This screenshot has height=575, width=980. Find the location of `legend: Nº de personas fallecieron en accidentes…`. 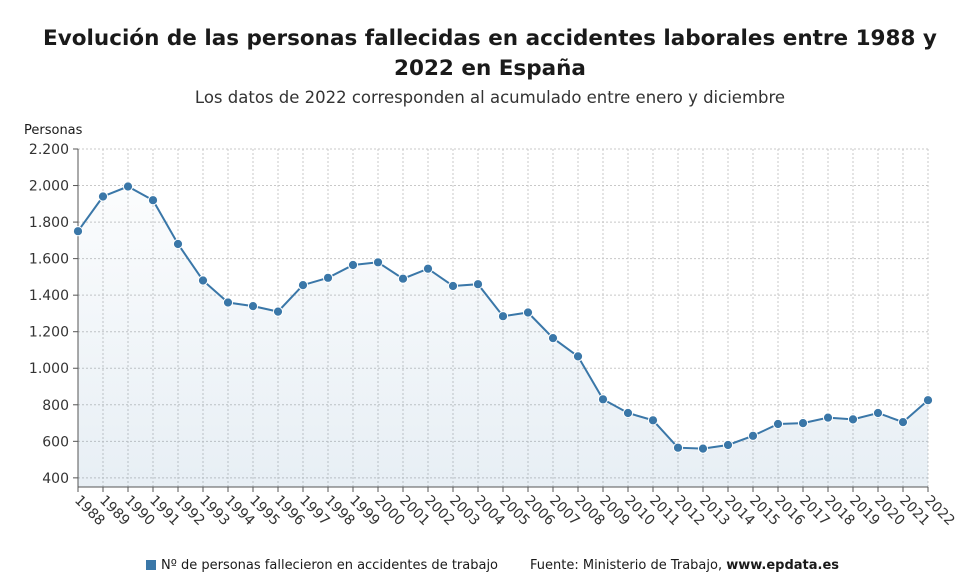

legend: Nº de personas fallecieron en accidentes… is located at coordinates (322, 566).